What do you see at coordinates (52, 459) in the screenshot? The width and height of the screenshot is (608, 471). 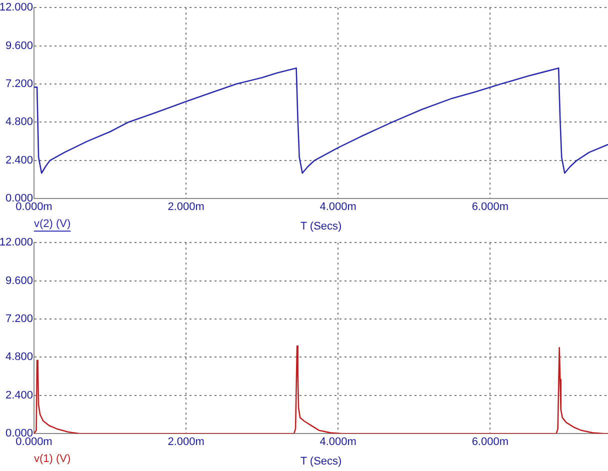 I see `series-label: v(1) (V)` at bounding box center [52, 459].